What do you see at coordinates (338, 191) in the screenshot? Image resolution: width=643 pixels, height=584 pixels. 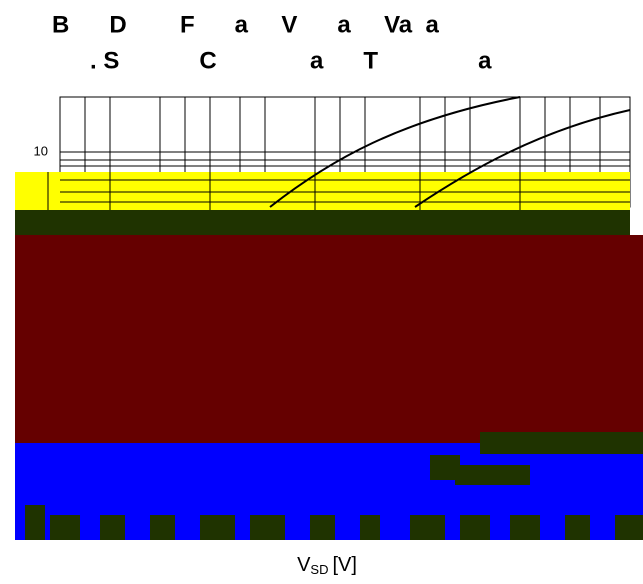 I see `band-grid` at bounding box center [338, 191].